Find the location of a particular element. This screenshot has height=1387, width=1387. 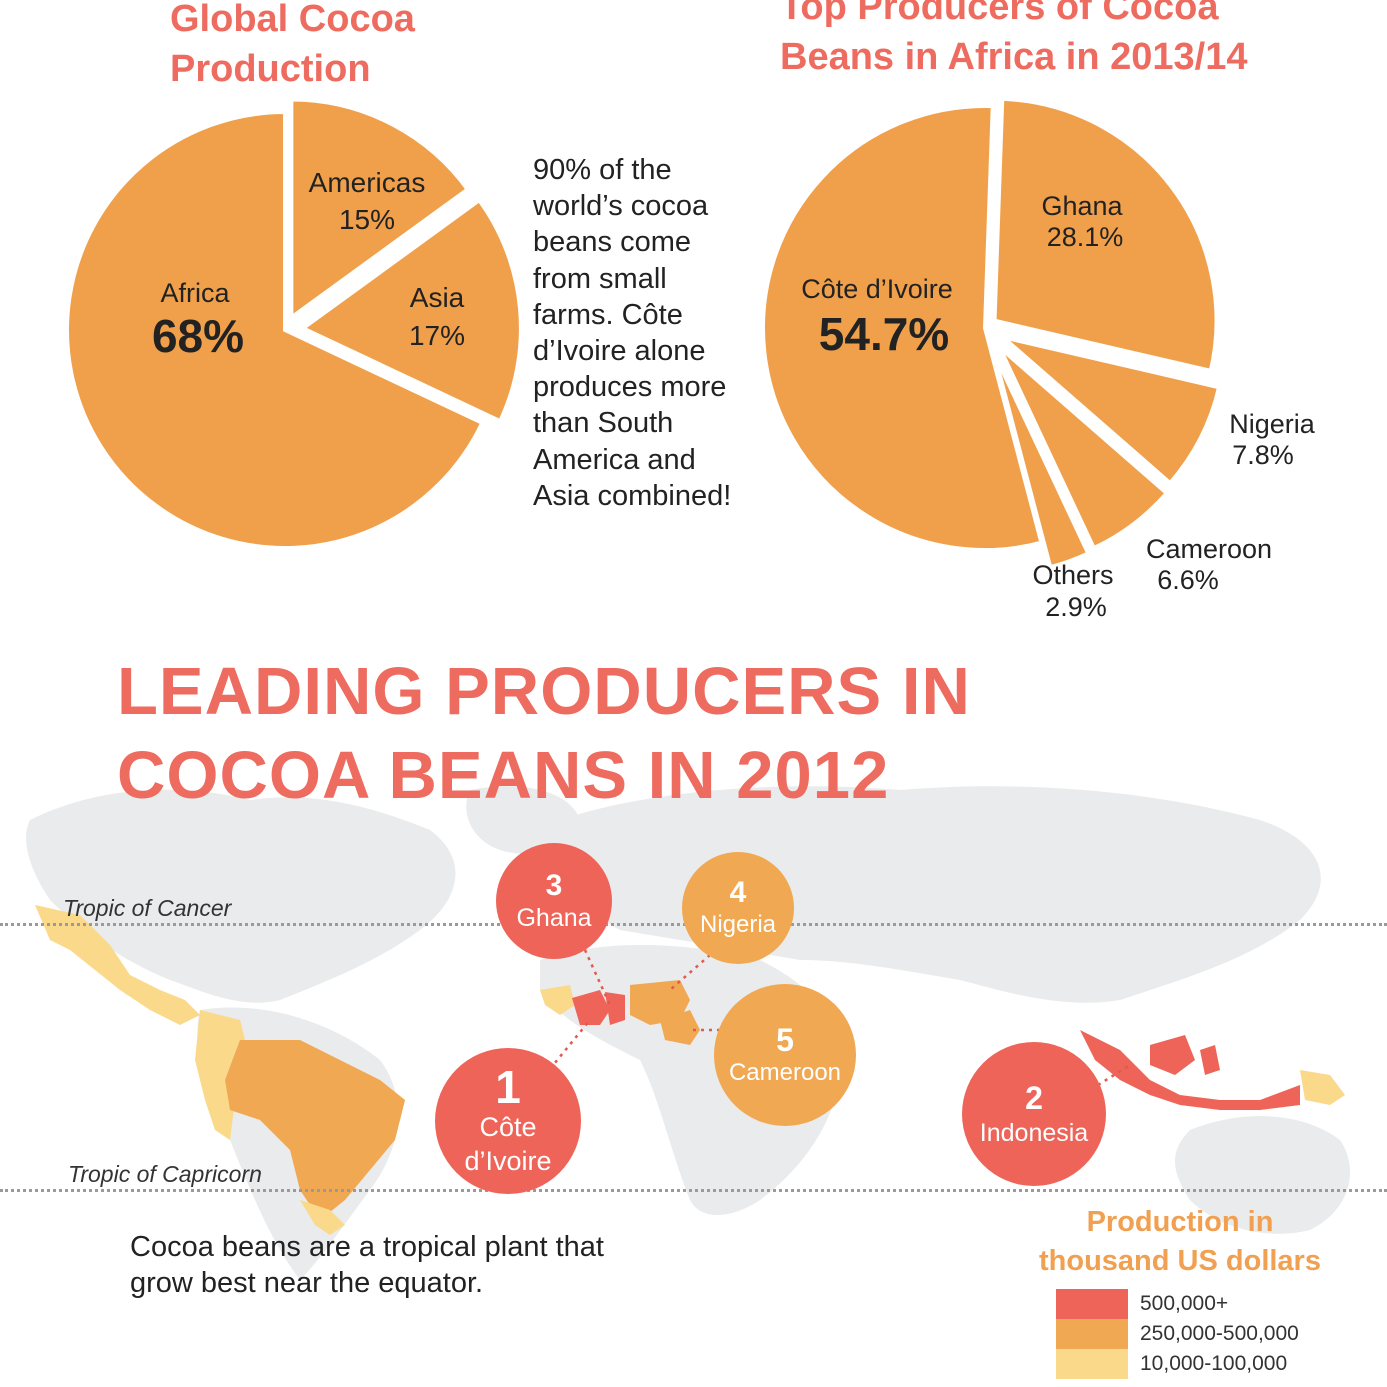

legend-title: Production in thousand US dollars is located at coordinates (1180, 1242).